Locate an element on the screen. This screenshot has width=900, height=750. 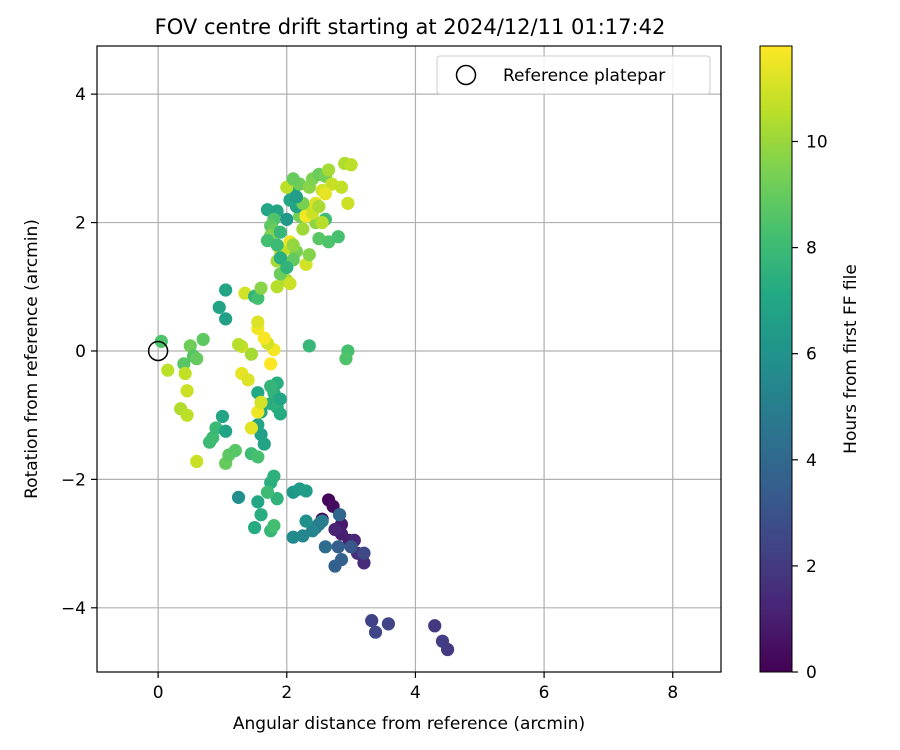
reference-point is located at coordinates (158, 351).